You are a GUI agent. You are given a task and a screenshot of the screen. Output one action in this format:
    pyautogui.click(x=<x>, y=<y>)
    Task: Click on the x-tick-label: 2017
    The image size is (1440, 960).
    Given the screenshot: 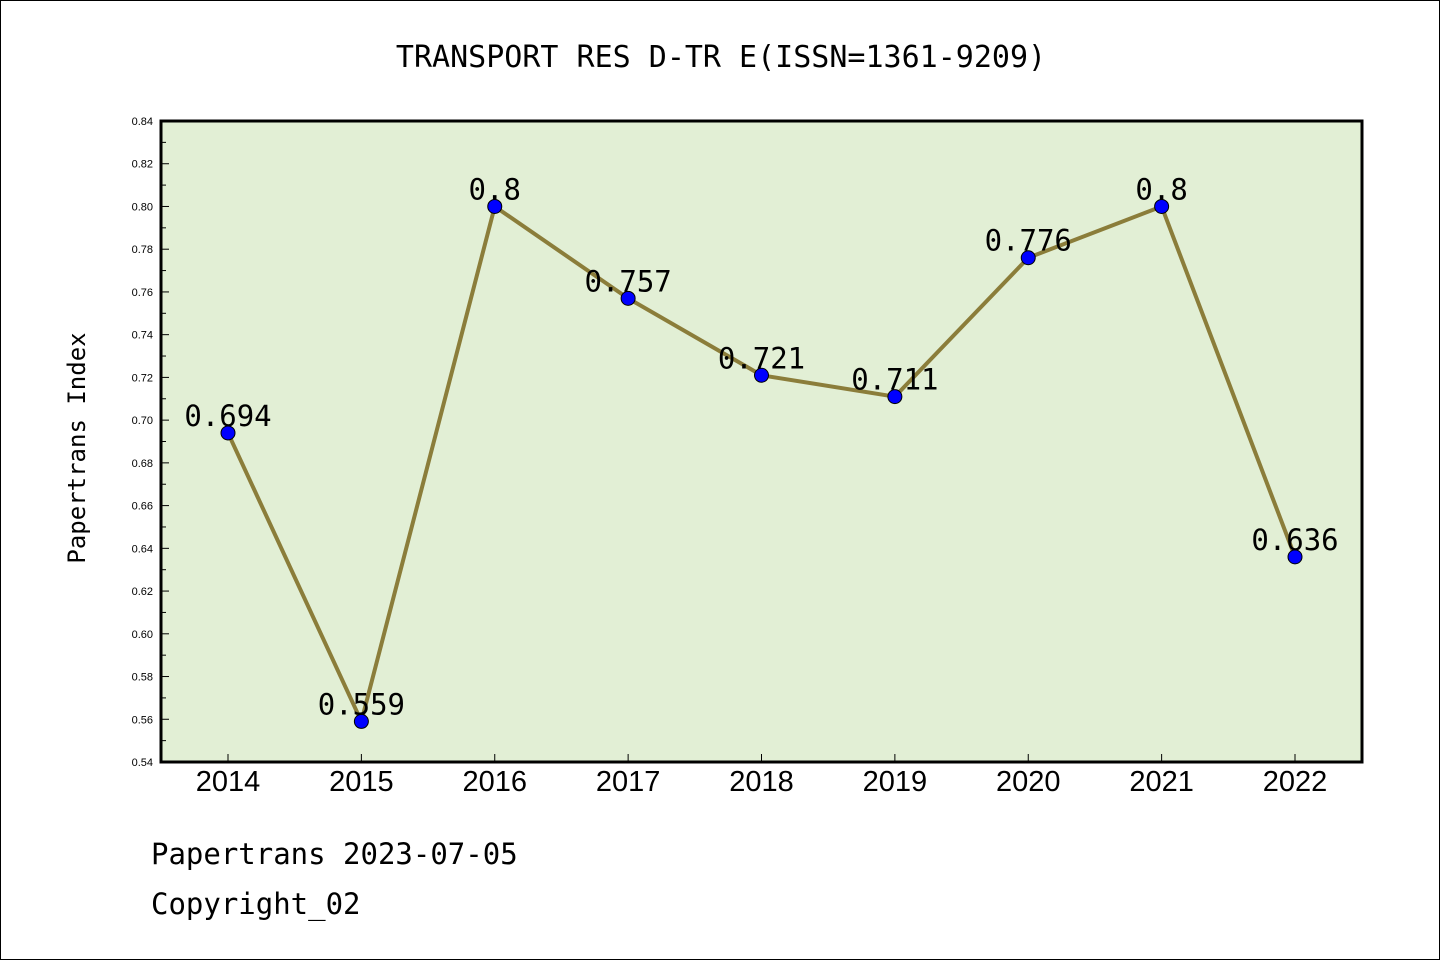 What is the action you would take?
    pyautogui.click(x=628, y=782)
    